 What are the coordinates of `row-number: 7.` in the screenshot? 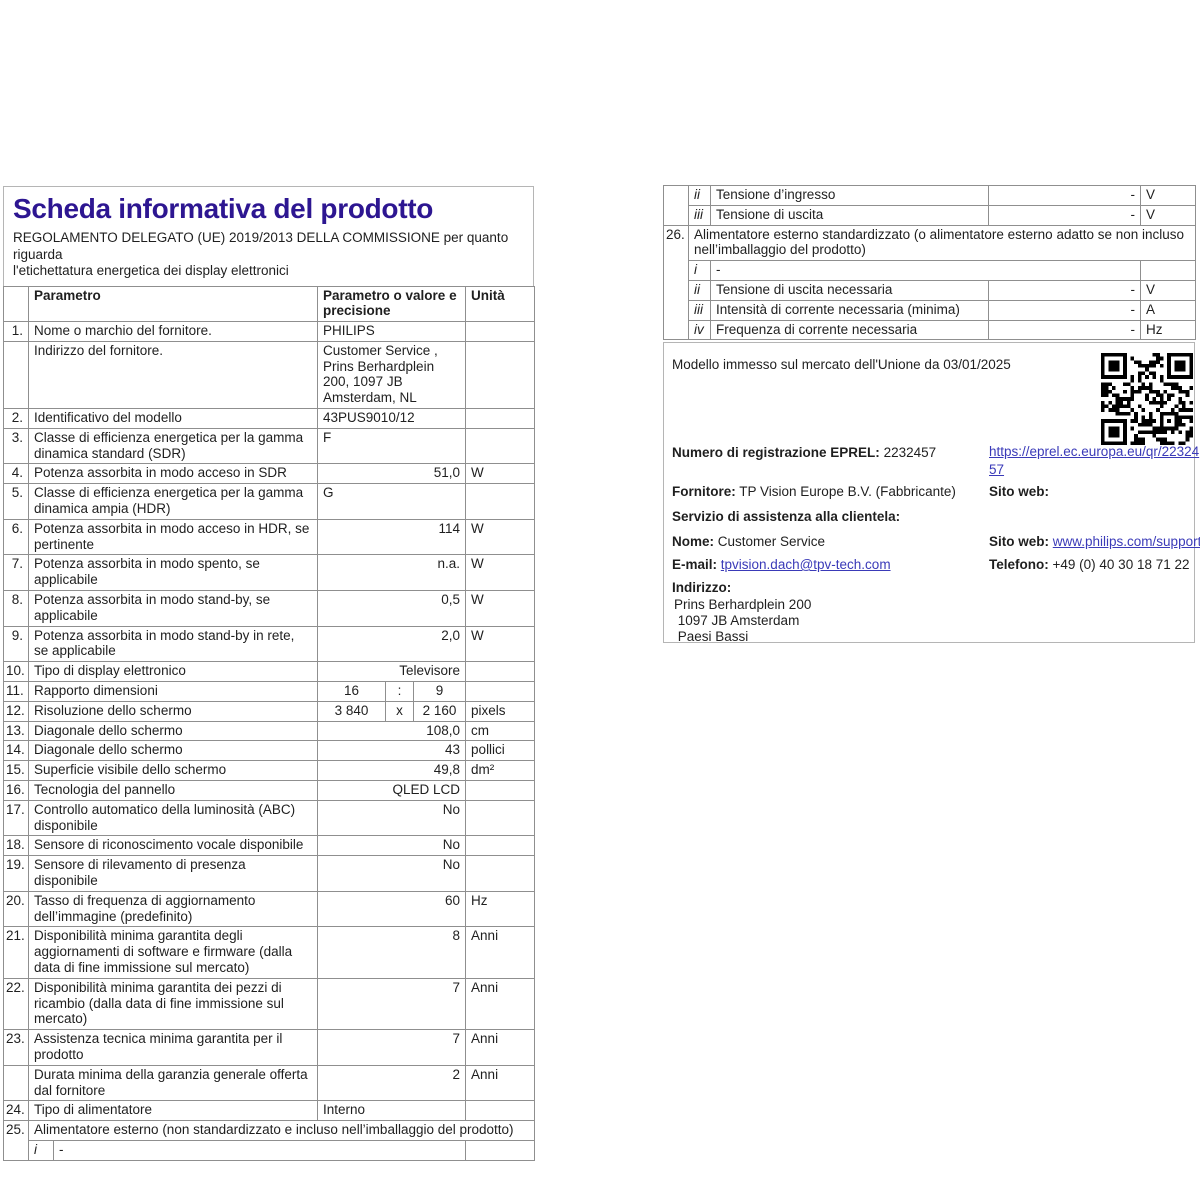 It's located at (16, 573).